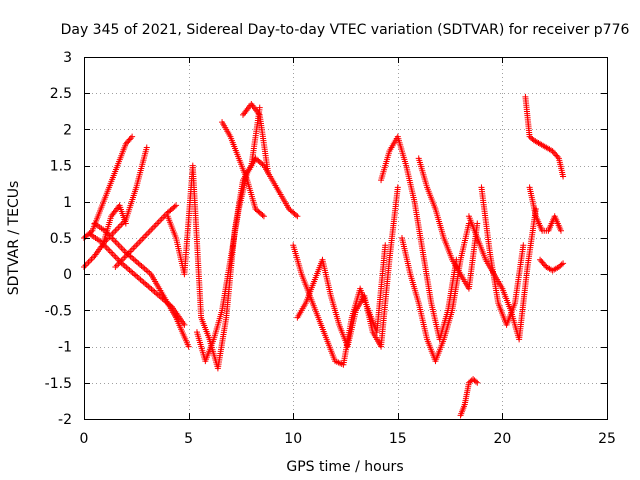 This screenshot has width=640, height=480. Describe the element at coordinates (247, 260) in the screenshot. I see `series-arc8` at that location.